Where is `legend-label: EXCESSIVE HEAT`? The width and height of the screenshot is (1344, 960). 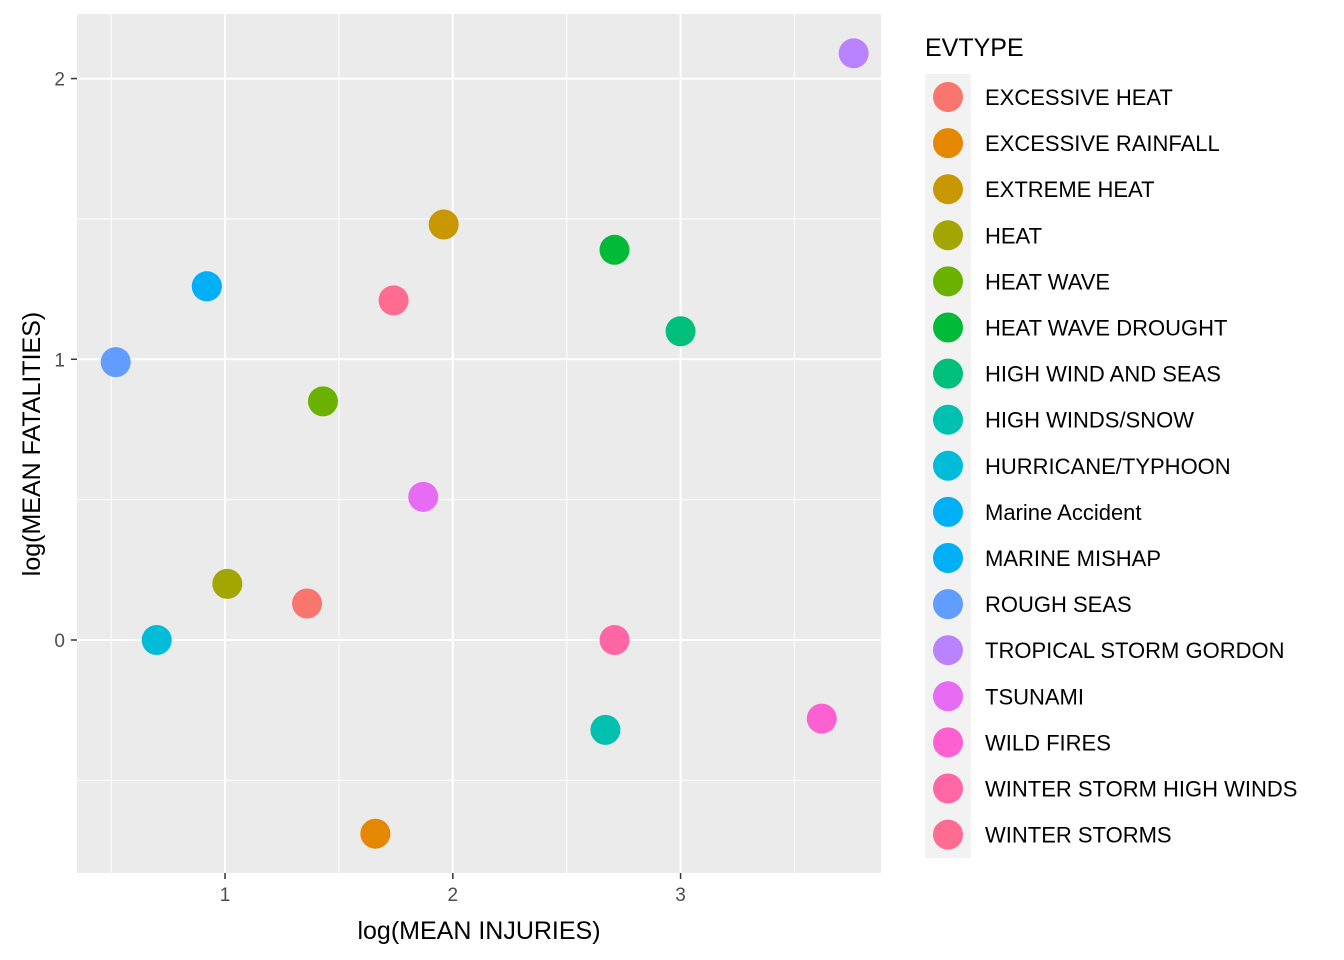 legend-label: EXCESSIVE HEAT is located at coordinates (1079, 97).